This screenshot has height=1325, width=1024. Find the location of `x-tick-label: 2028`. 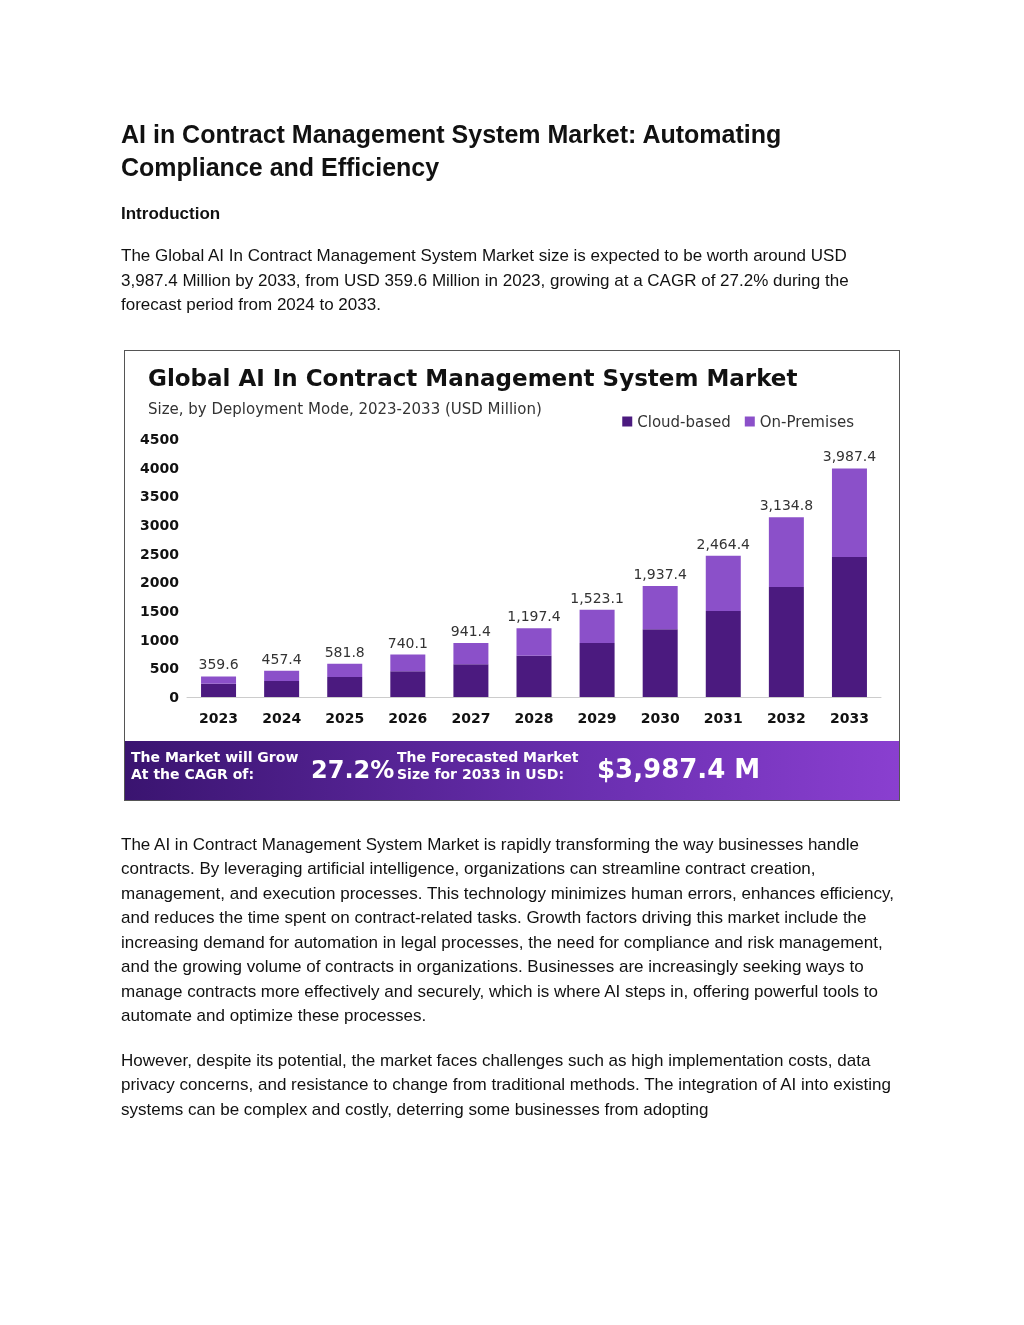

x-tick-label: 2028 is located at coordinates (534, 717).